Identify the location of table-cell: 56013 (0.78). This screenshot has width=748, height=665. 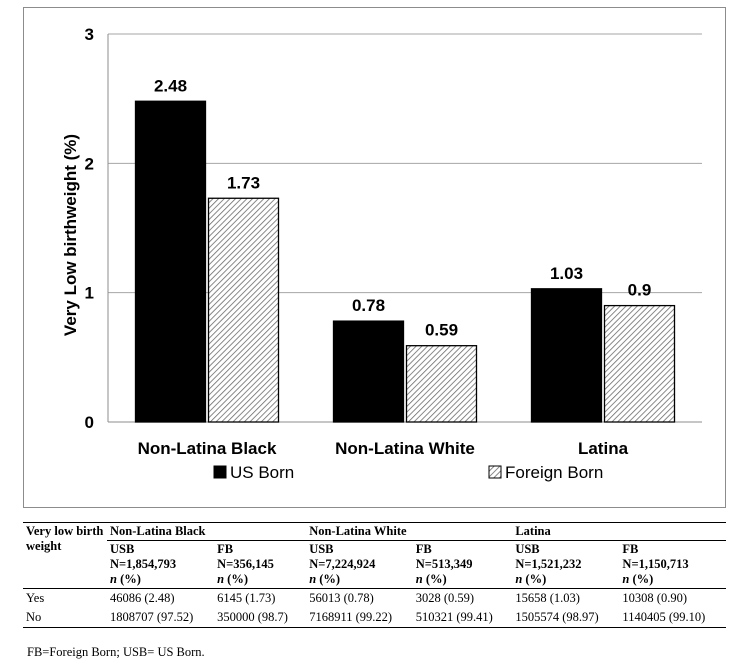
(341, 598).